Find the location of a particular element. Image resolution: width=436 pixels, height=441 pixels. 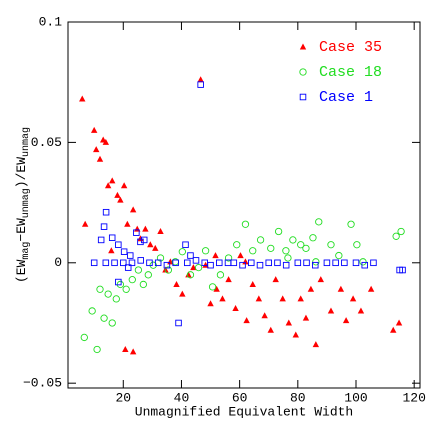

y-axis-label: (EWmag−EWunmag)/EWunmag is located at coordinates (22, 205).